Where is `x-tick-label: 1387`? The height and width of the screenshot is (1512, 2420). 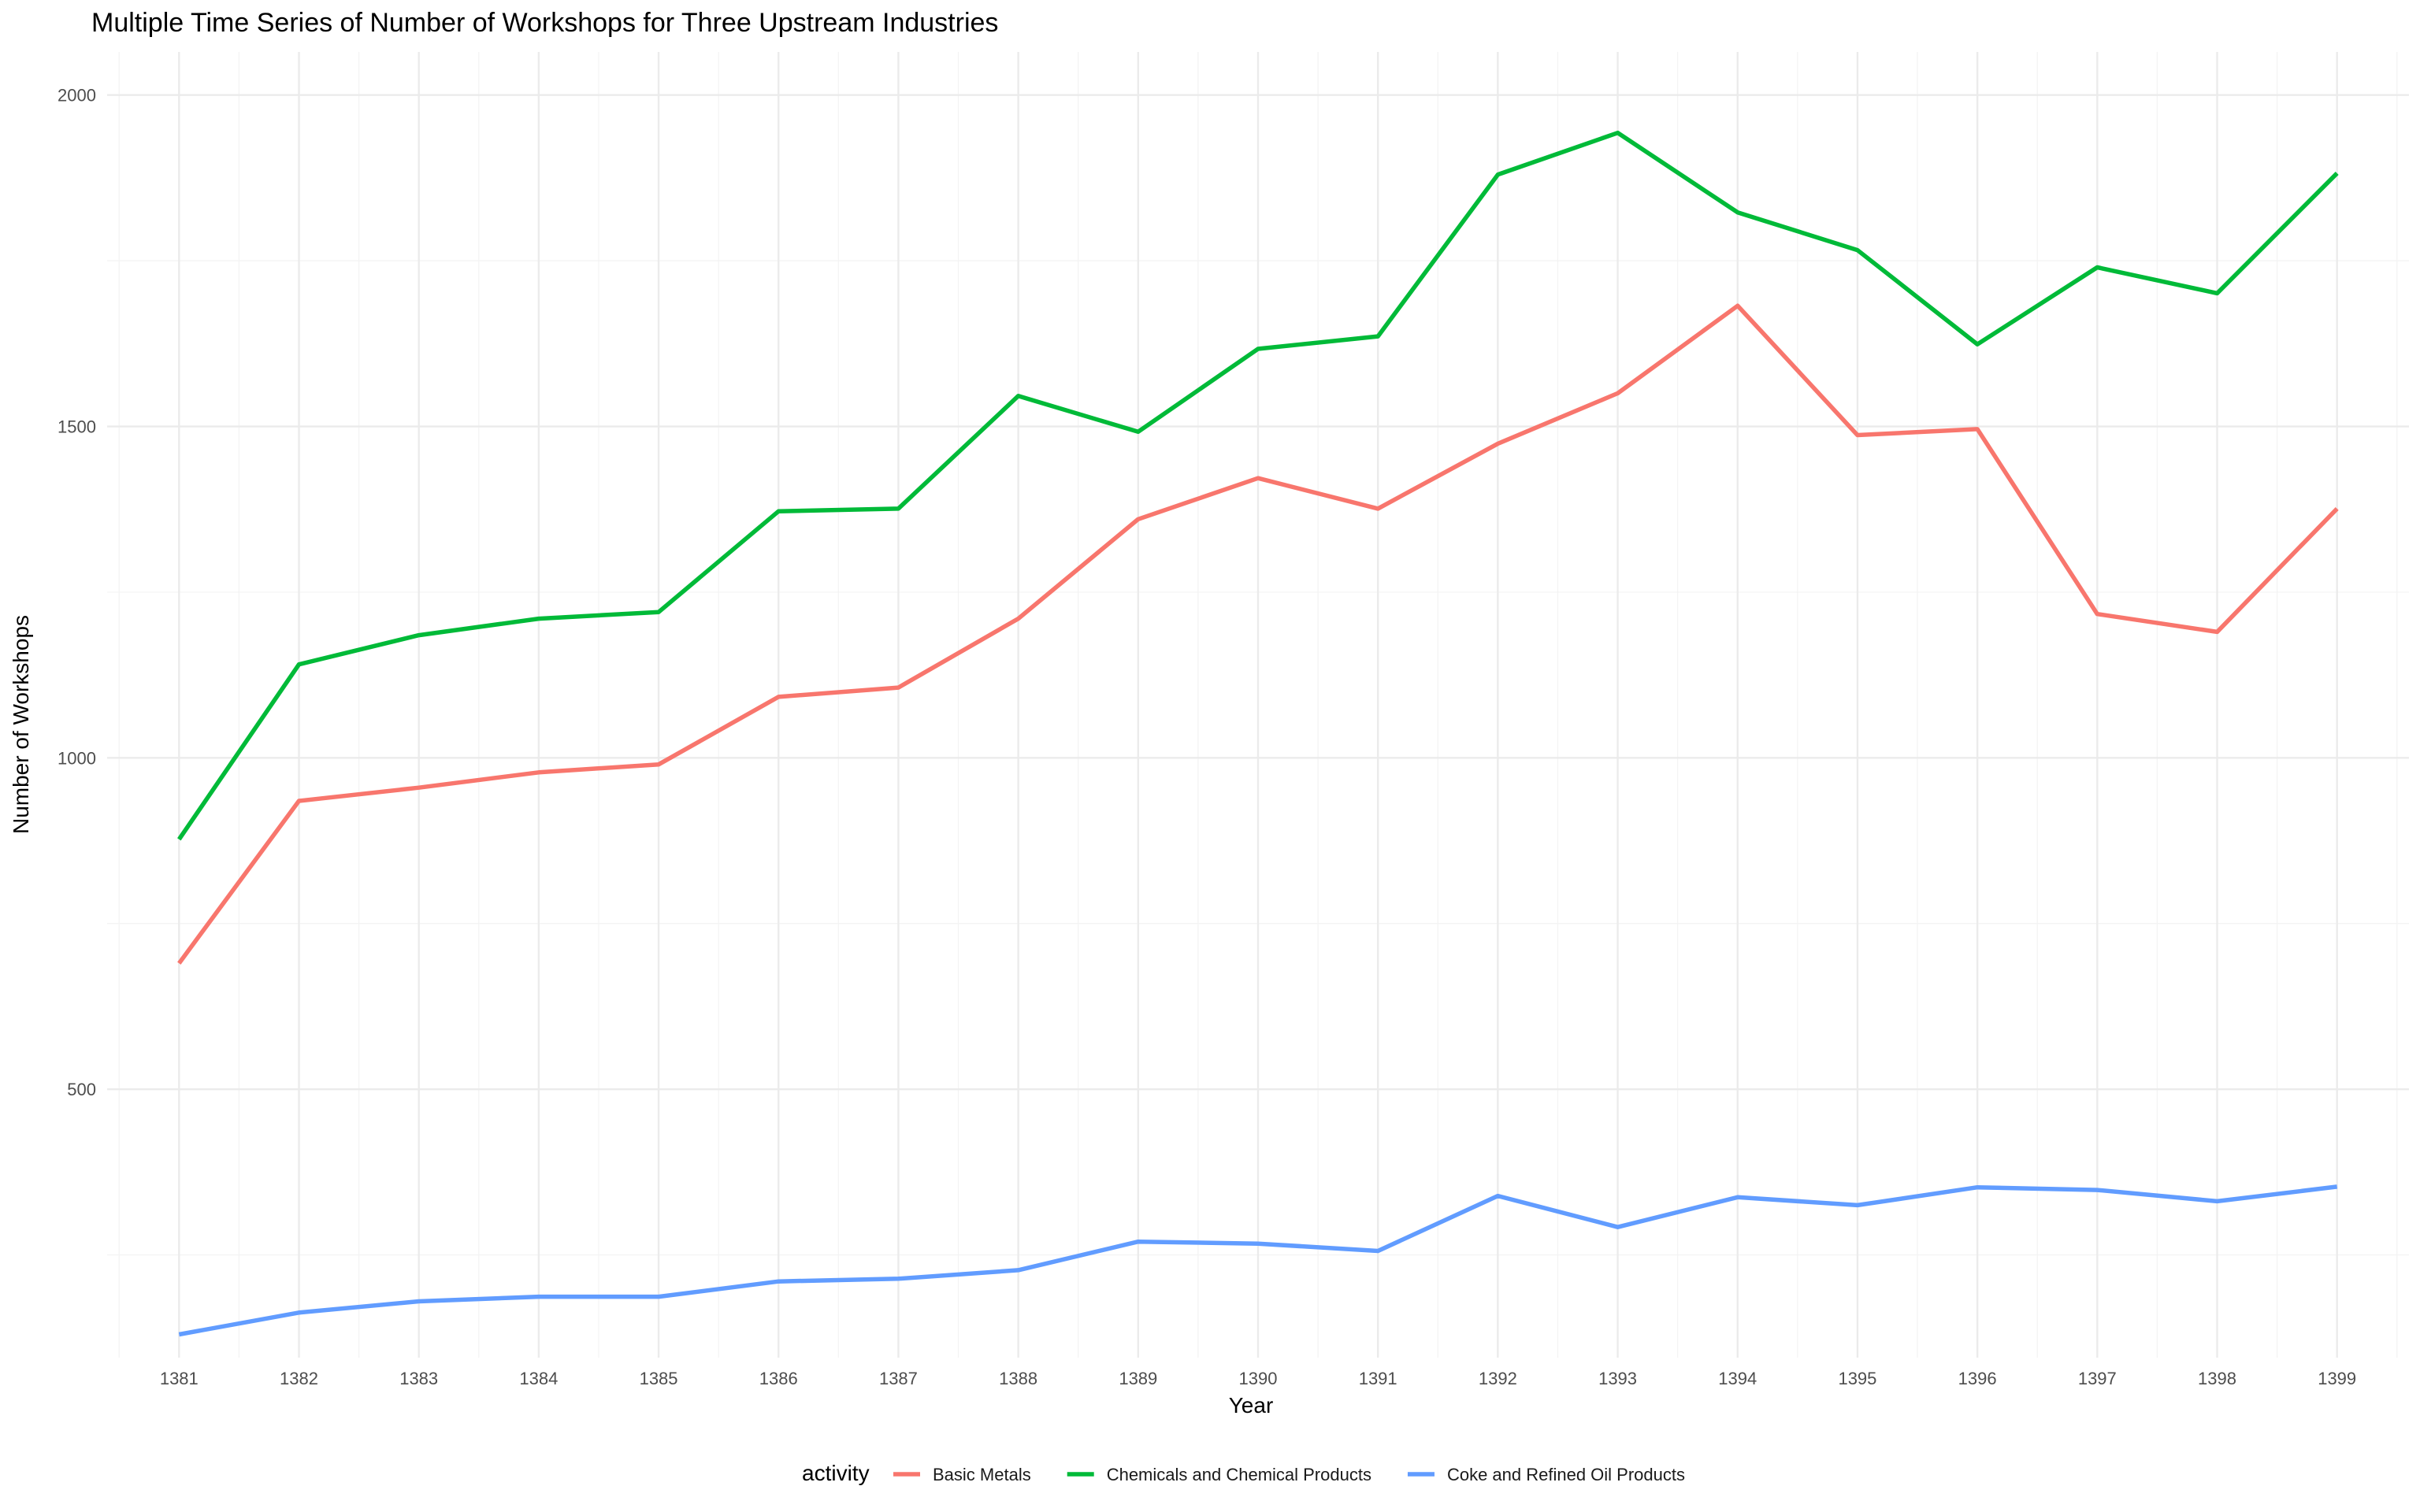 x-tick-label: 1387 is located at coordinates (898, 1378).